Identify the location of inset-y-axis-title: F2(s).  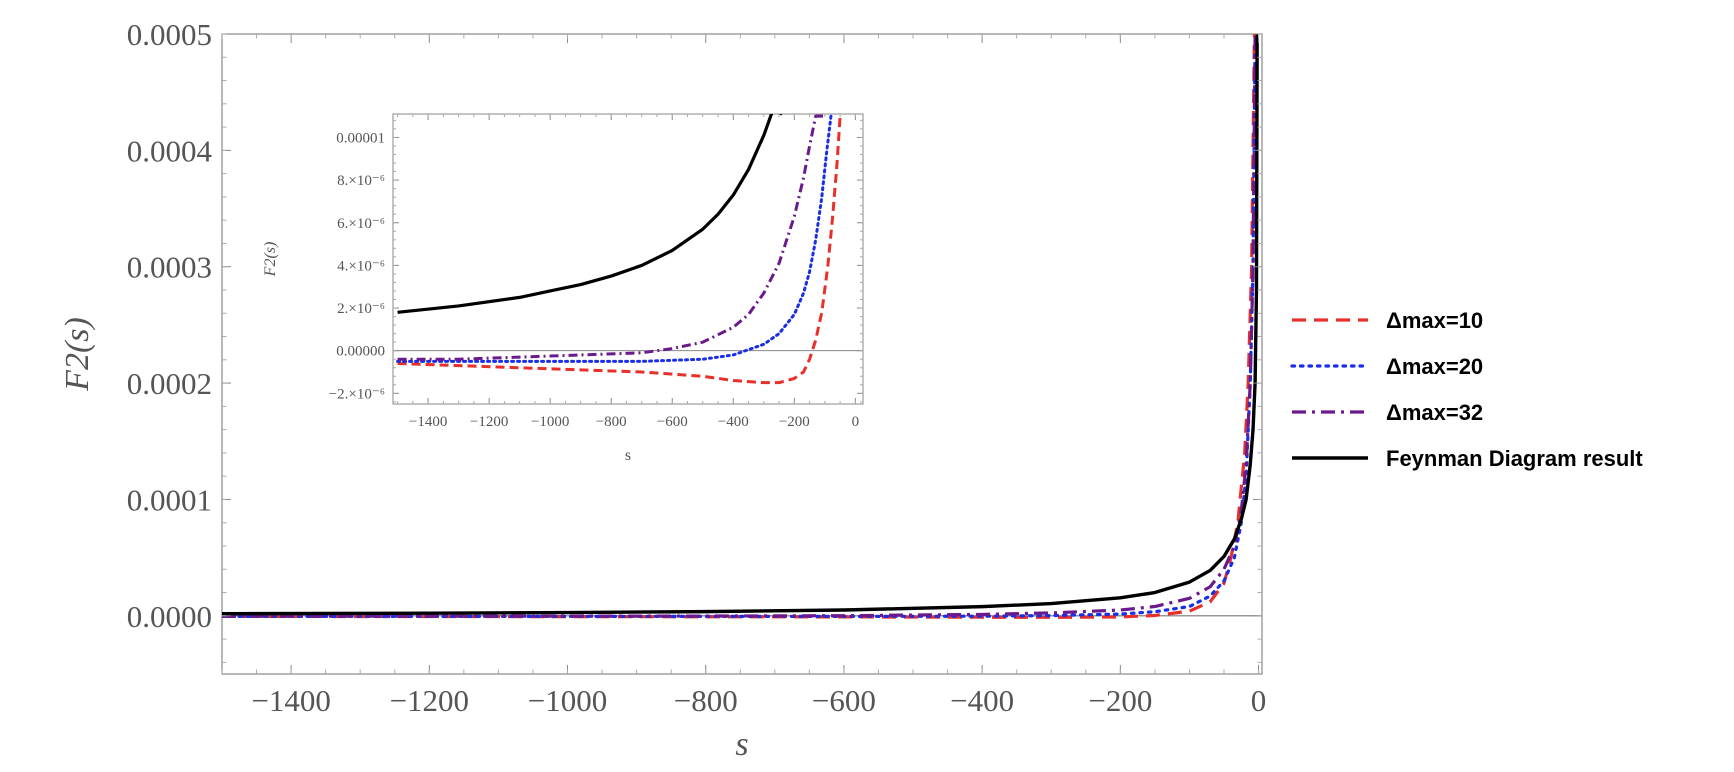
(270, 260).